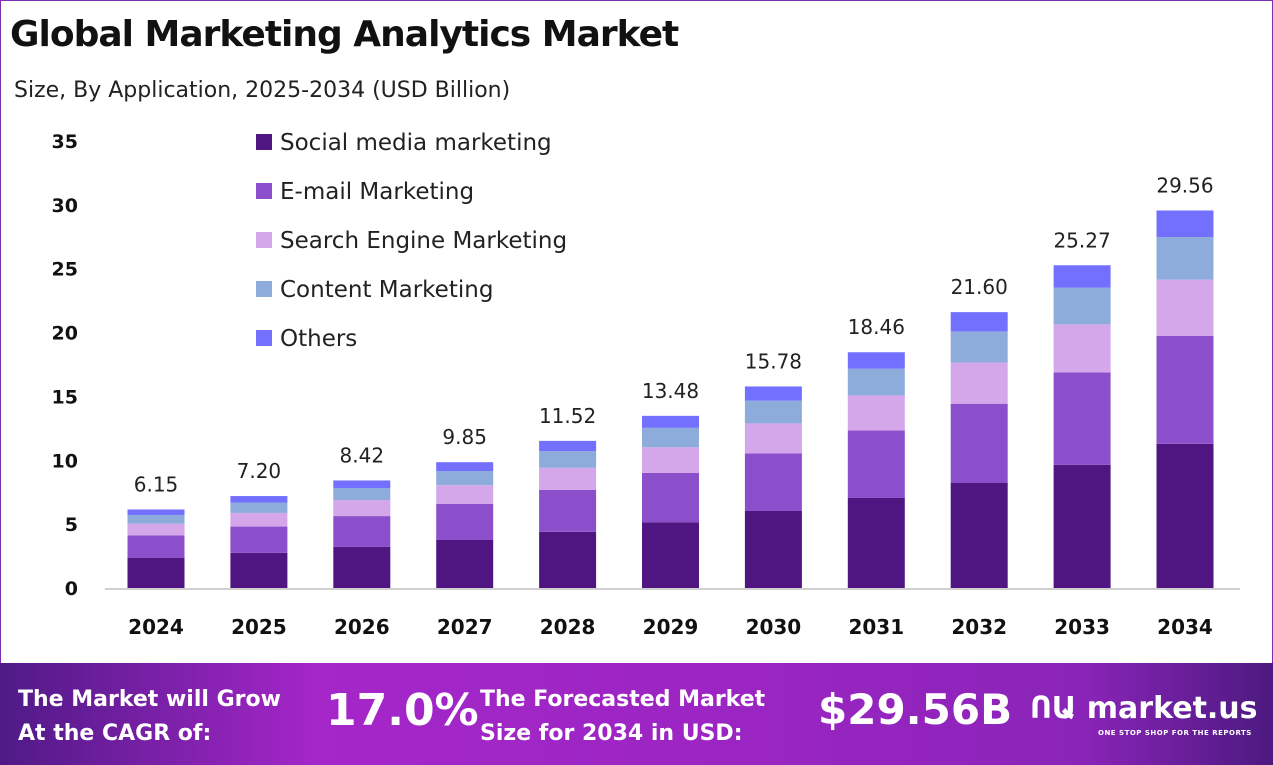  What do you see at coordinates (259, 471) in the screenshot?
I see `total-label: 7.20` at bounding box center [259, 471].